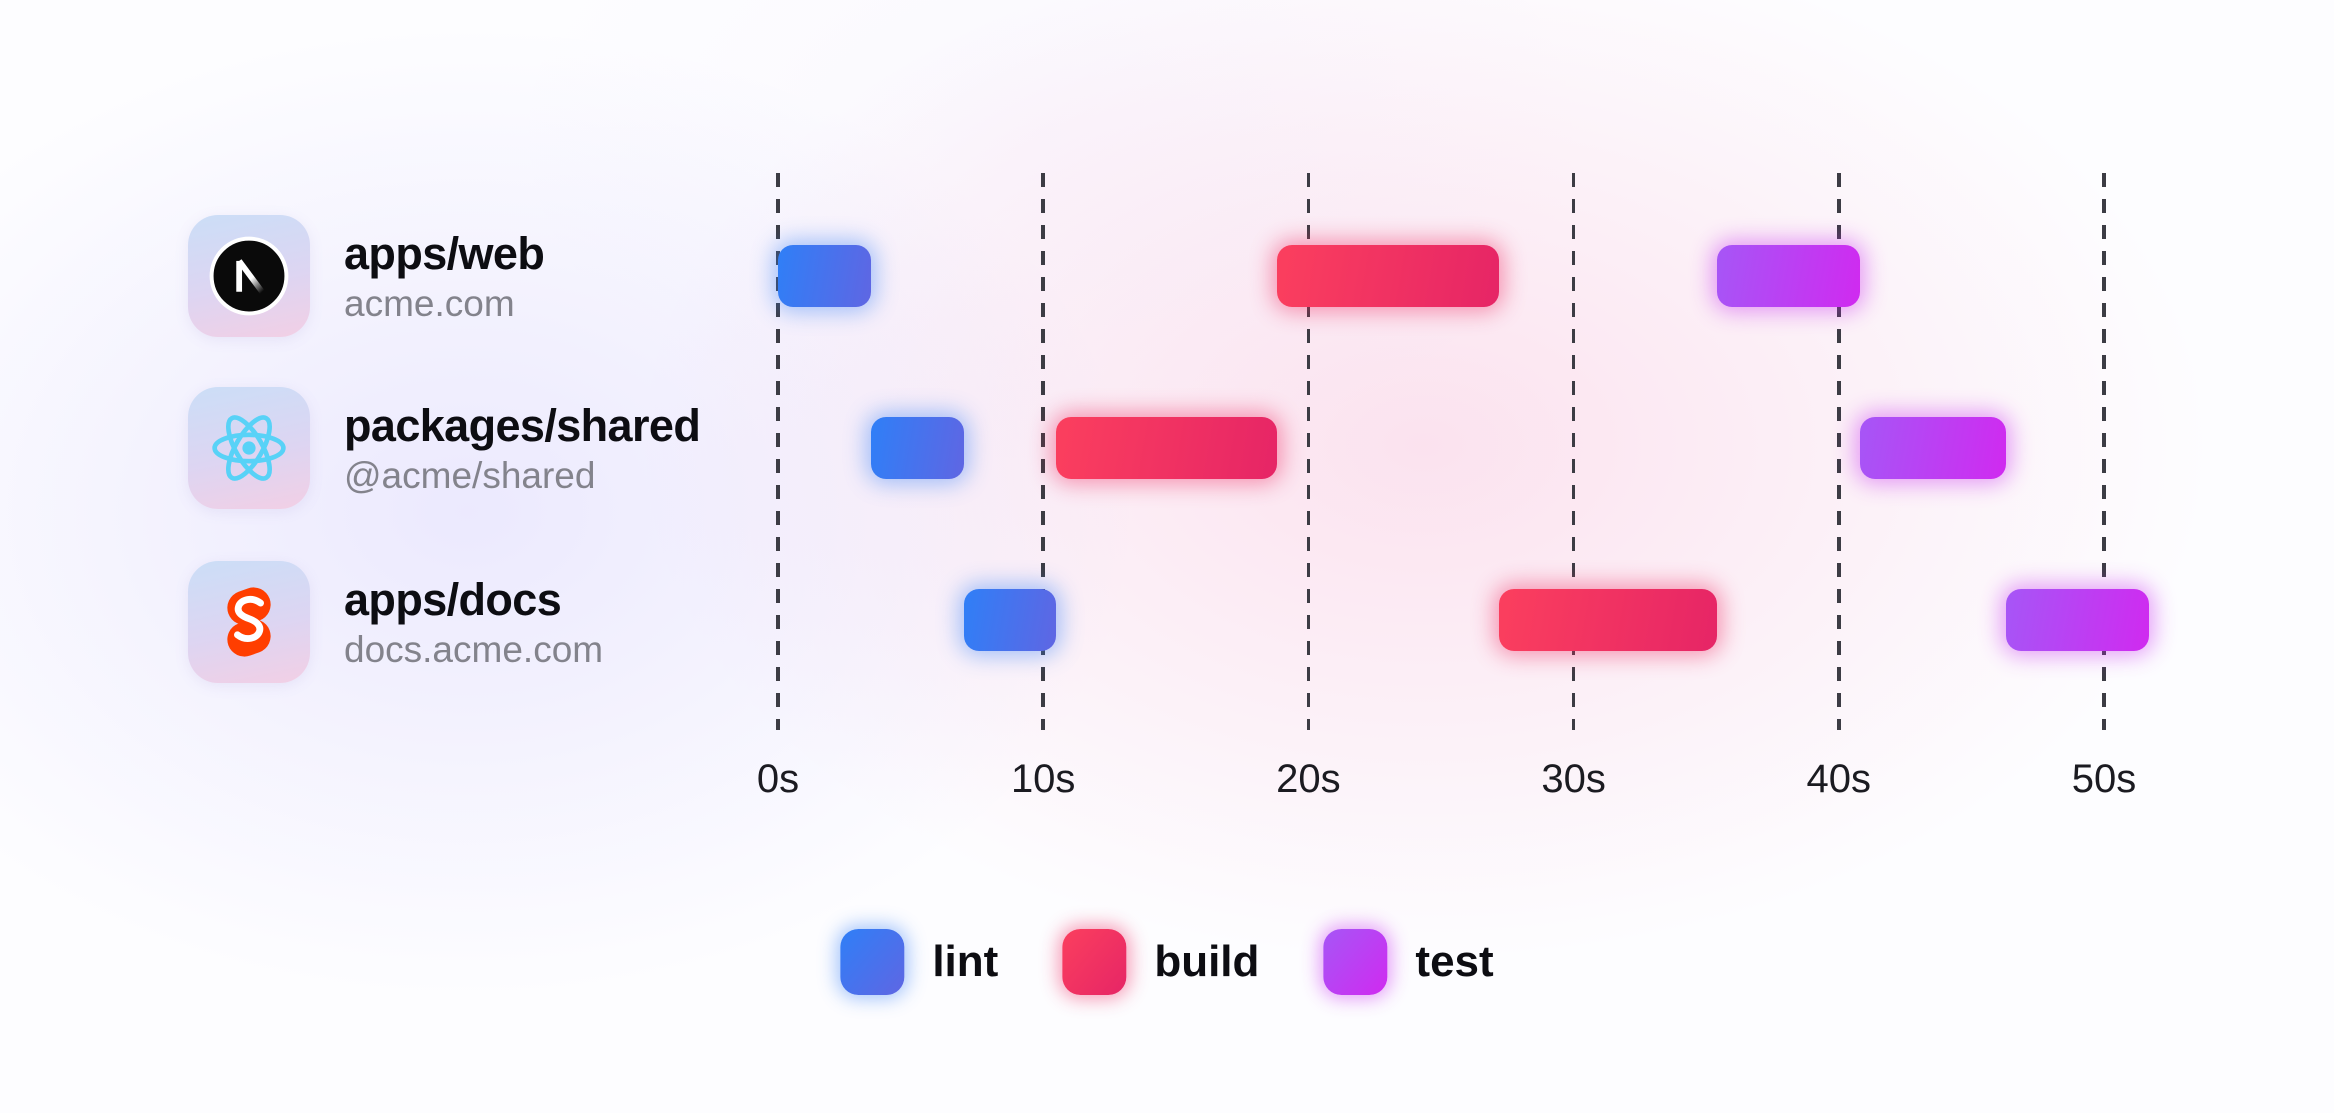 This screenshot has height=1113, width=2334. Describe the element at coordinates (470, 475) in the screenshot. I see `project-subtitle: @acme/shared` at that location.